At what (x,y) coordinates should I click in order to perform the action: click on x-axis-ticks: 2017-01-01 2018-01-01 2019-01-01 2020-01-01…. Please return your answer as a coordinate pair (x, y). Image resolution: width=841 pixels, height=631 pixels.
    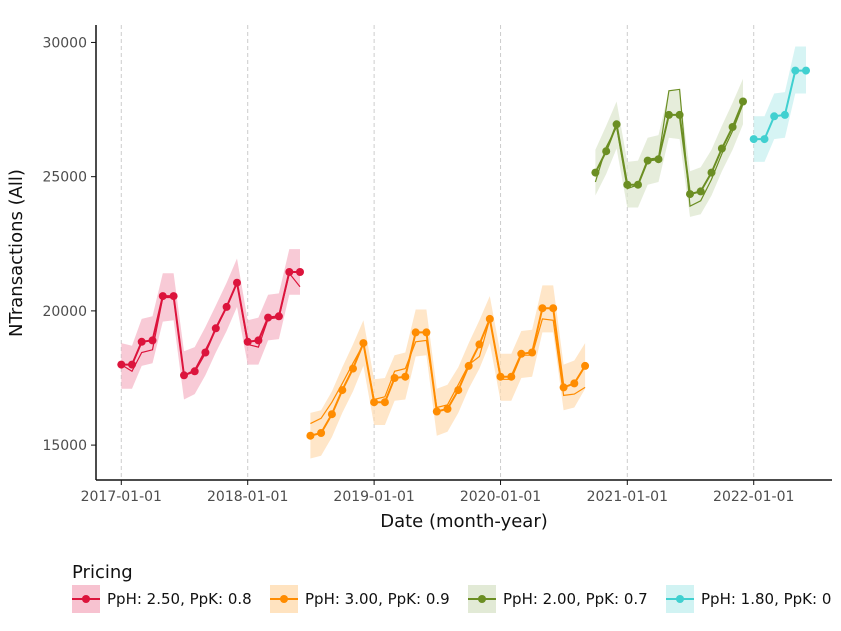
    Looking at the image, I should click on (437, 492).